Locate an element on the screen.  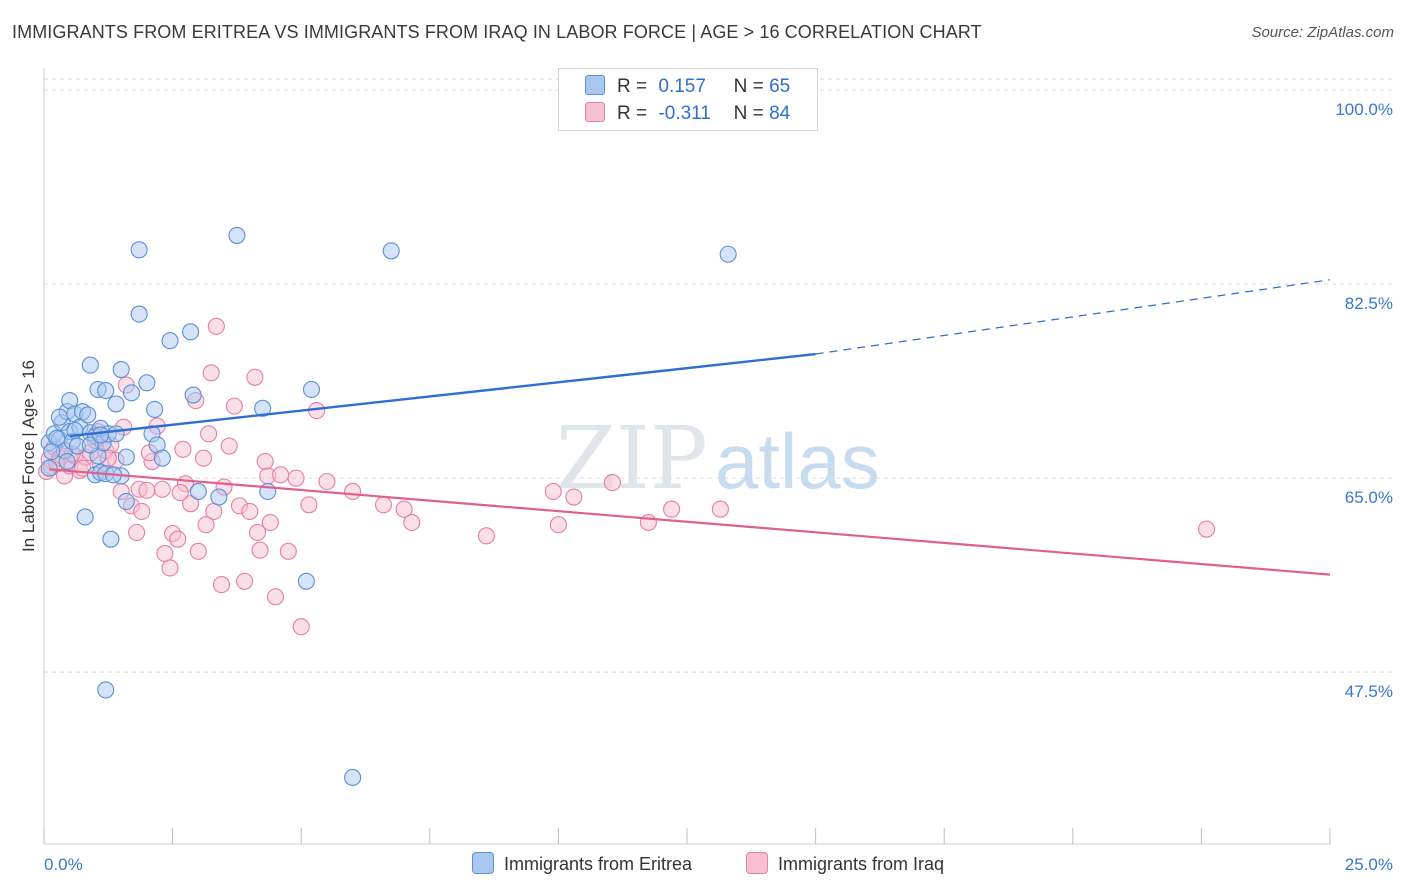
x-tick-label: 25.0% is located at coordinates (1369, 864).